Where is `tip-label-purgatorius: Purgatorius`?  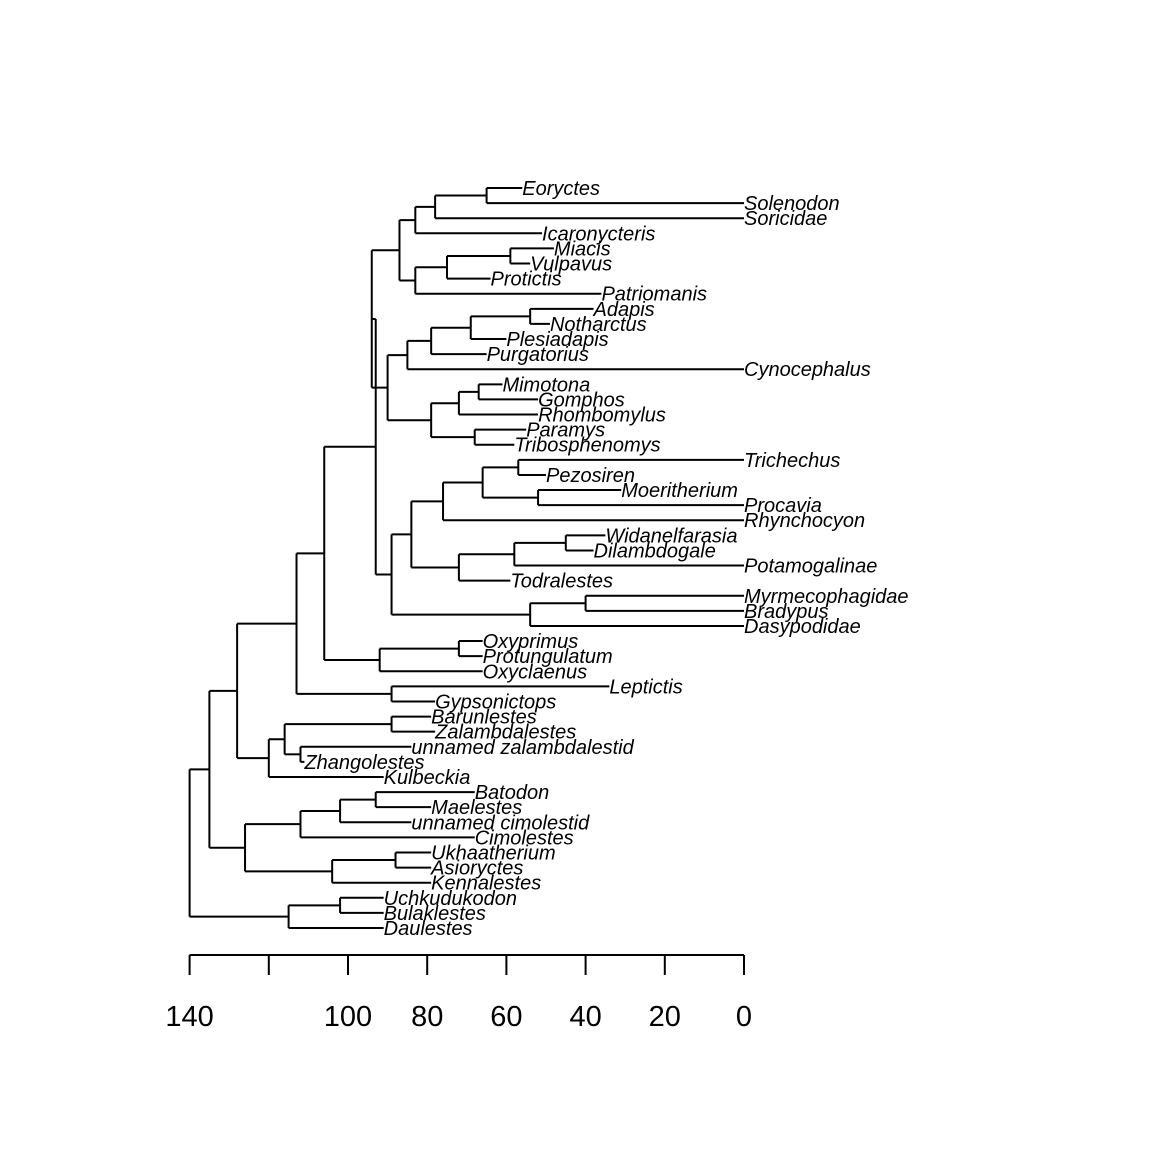 tip-label-purgatorius: Purgatorius is located at coordinates (538, 355).